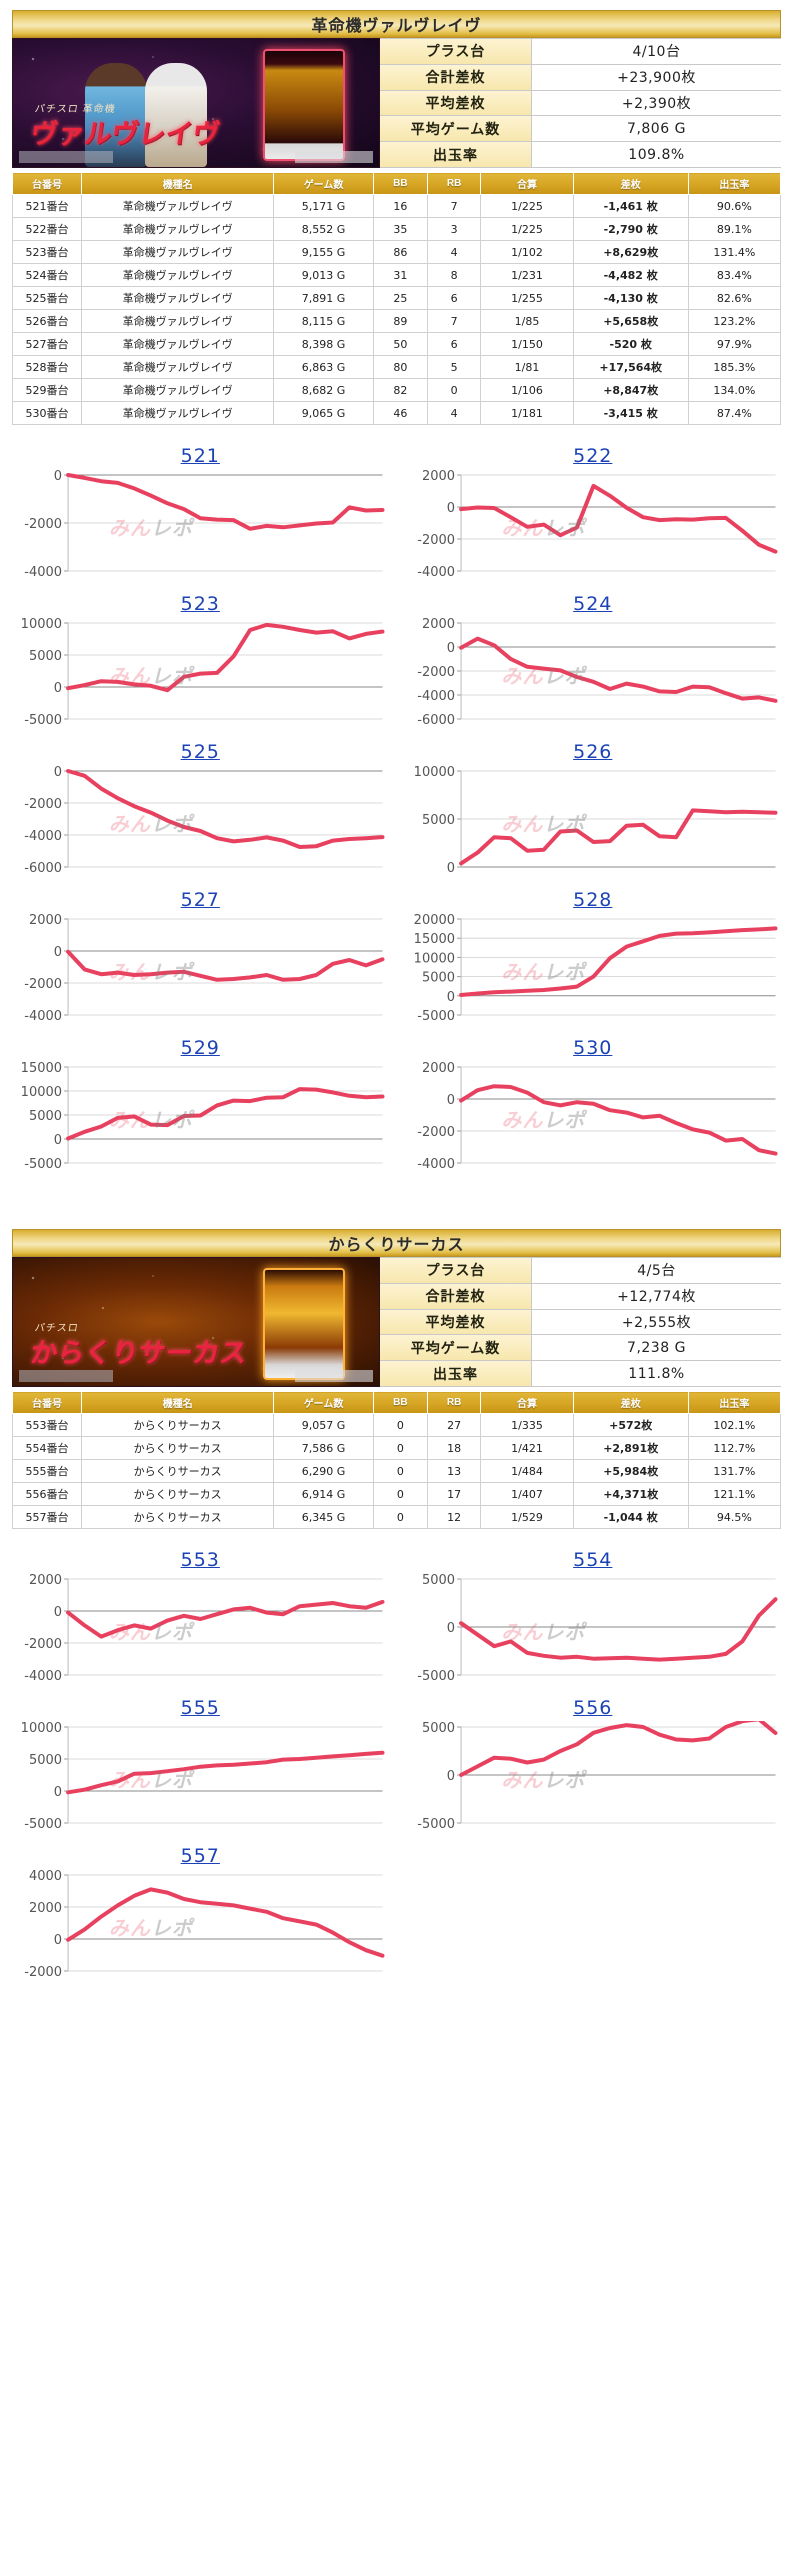 The image size is (793, 2560). What do you see at coordinates (433, 939) in the screenshot?
I see `chart-ytick-label: 15000` at bounding box center [433, 939].